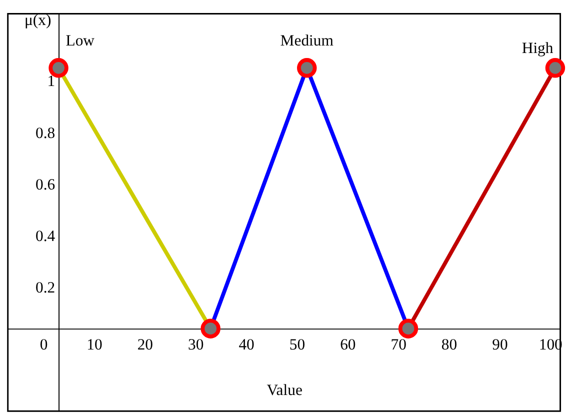 The image size is (575, 418). Describe the element at coordinates (44, 345) in the screenshot. I see `x-tick-label: 0` at that location.